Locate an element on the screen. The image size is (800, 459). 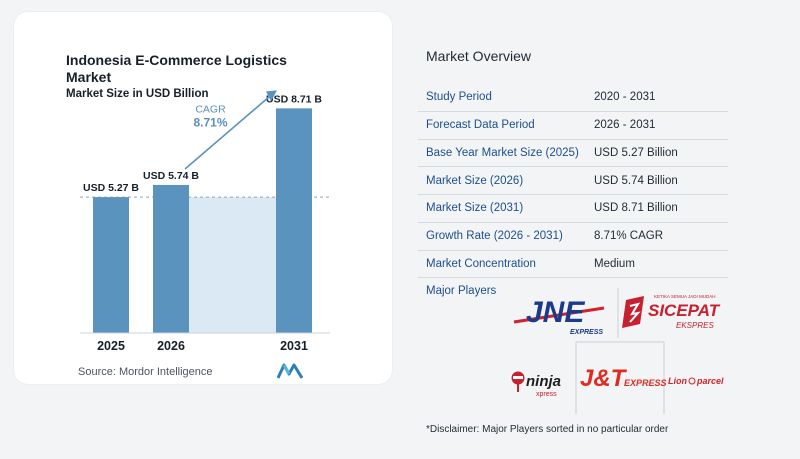
svg-text: xpress is located at coordinates (546, 394).